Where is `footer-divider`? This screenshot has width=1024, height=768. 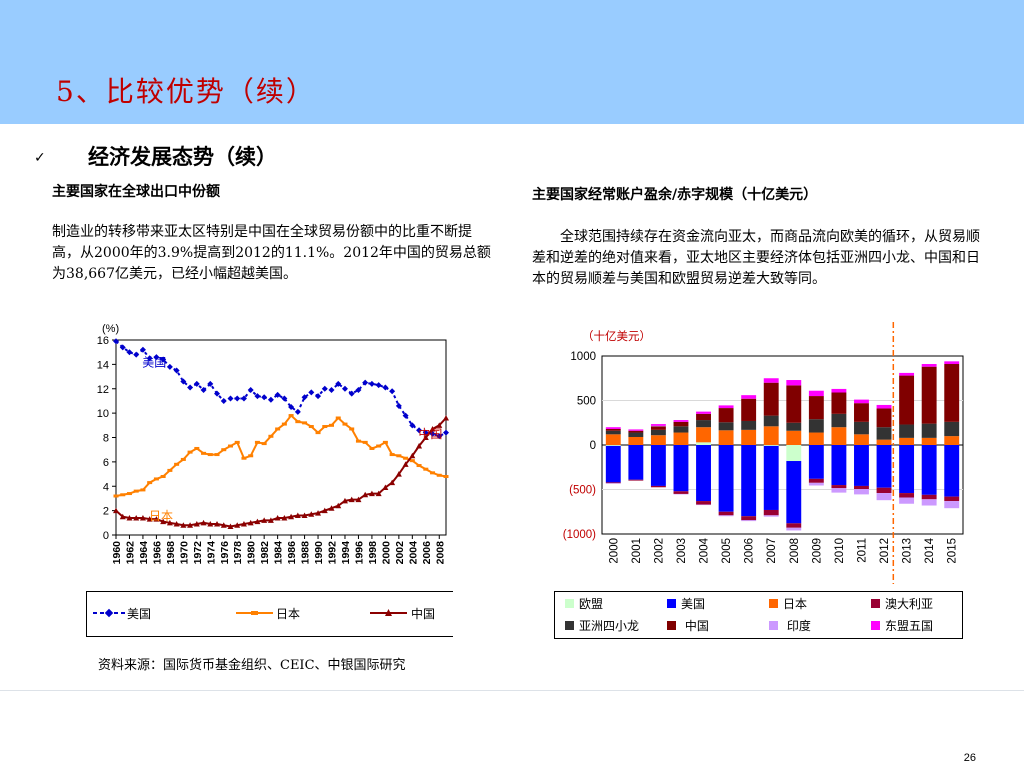 footer-divider is located at coordinates (512, 690).